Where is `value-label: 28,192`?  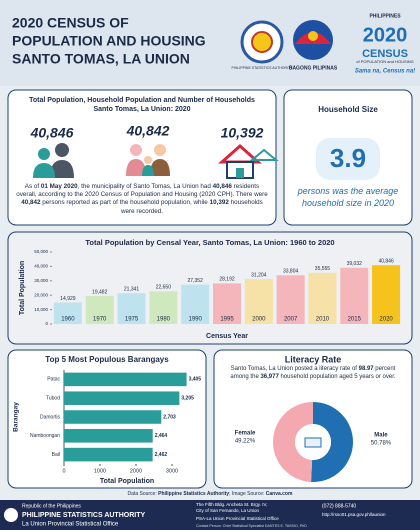 value-label: 28,192 is located at coordinates (227, 280).